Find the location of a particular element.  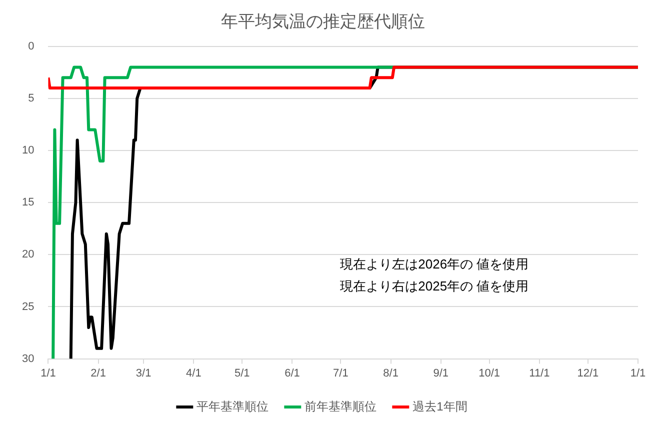

x-tick-label: 12/1 is located at coordinates (588, 373).